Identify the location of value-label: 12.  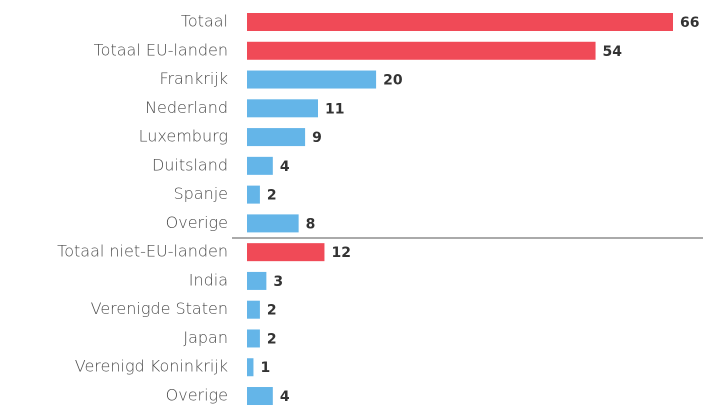
(340, 253).